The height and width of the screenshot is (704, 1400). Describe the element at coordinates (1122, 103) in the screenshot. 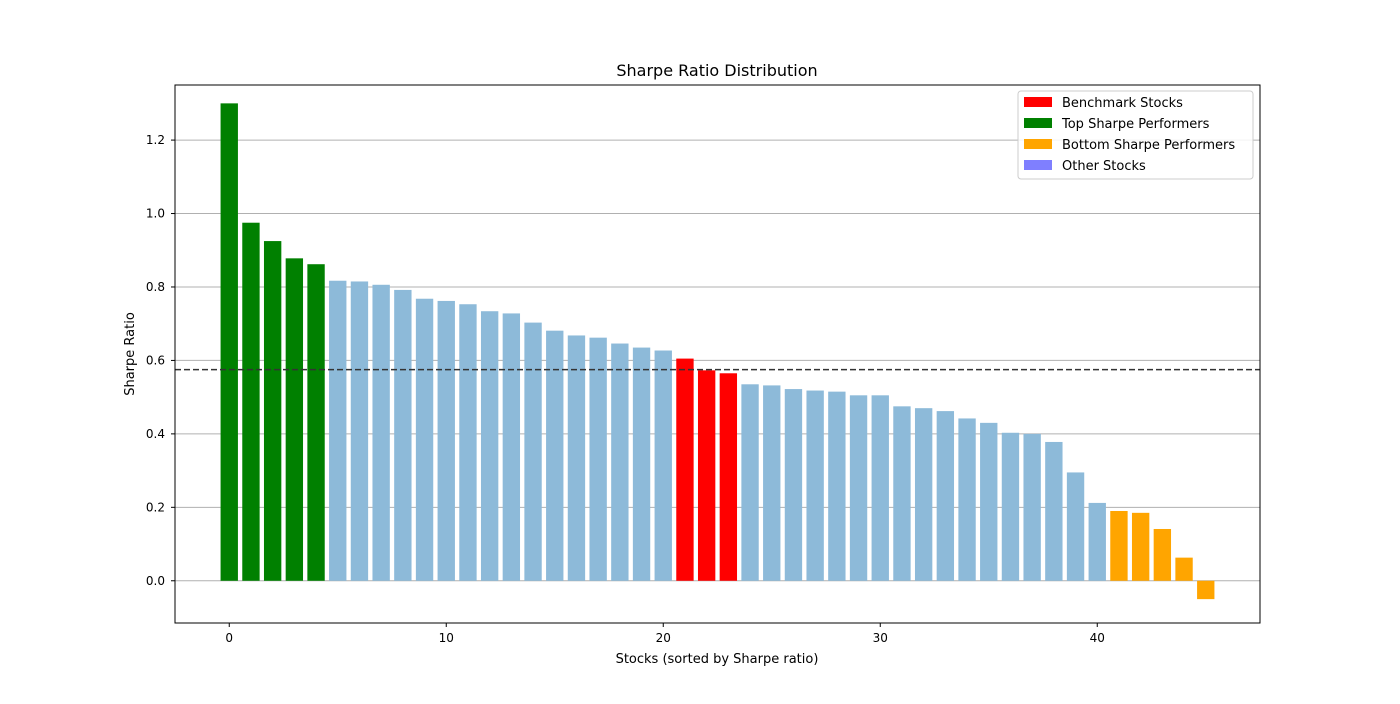

I see `legend-label-benchmark: Benchmark Stocks` at that location.